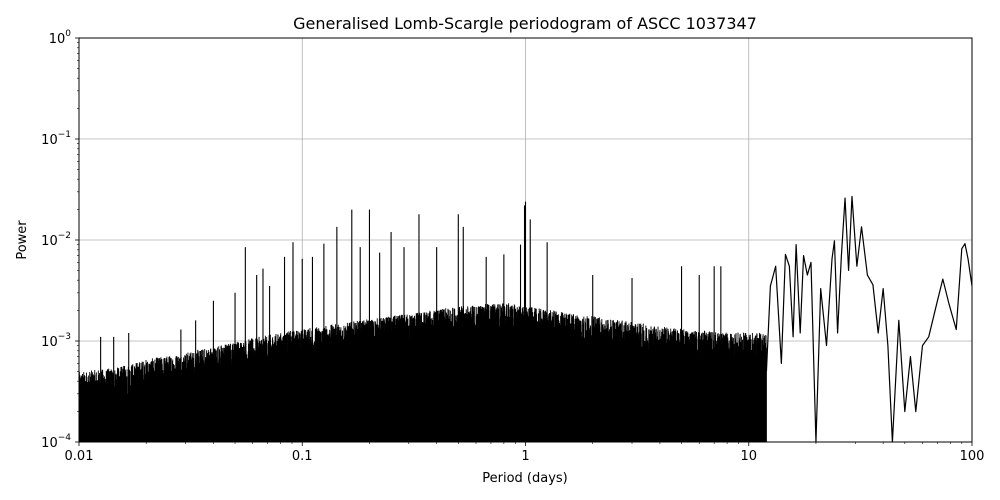  What do you see at coordinates (302, 456) in the screenshot?
I see `x-tick-label: 0.1` at bounding box center [302, 456].